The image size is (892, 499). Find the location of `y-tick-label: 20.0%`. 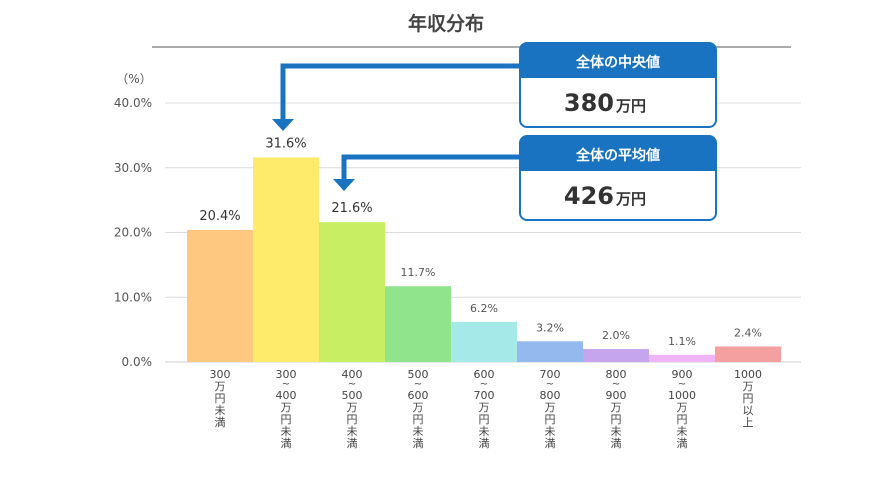

y-tick-label: 20.0% is located at coordinates (133, 233).